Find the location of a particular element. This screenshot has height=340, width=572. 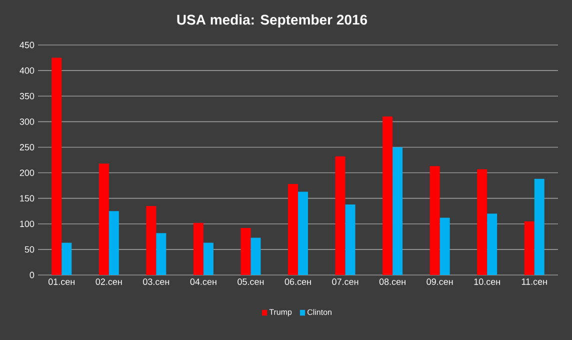

x-tick-label: 05.сен is located at coordinates (251, 281).